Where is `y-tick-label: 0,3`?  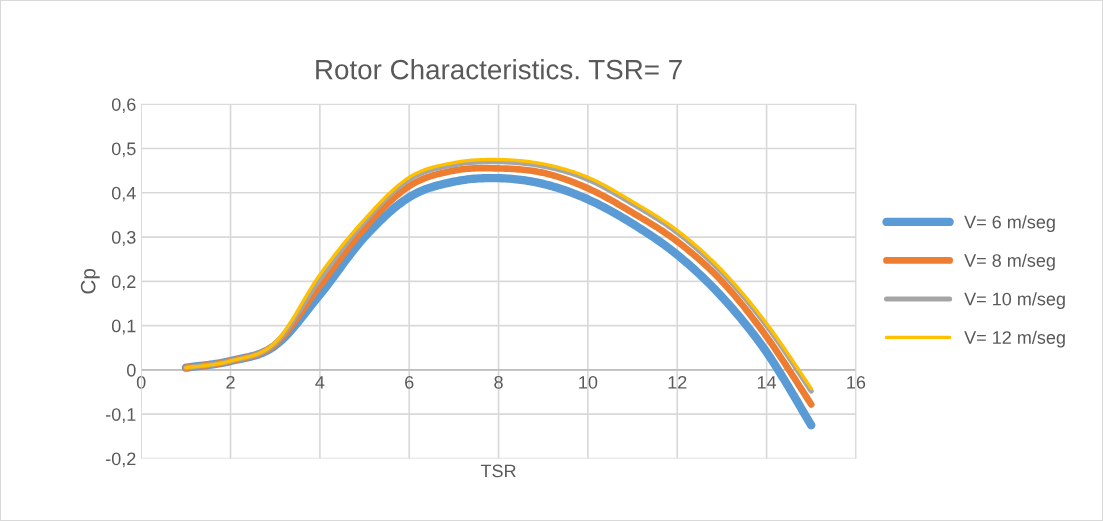
y-tick-label: 0,3 is located at coordinates (123, 238).